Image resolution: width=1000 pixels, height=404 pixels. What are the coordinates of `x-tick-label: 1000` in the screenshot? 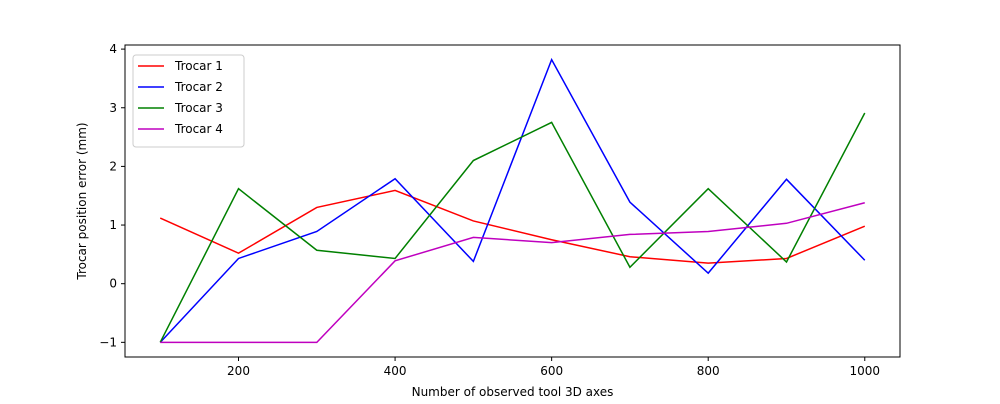 It's located at (864, 371).